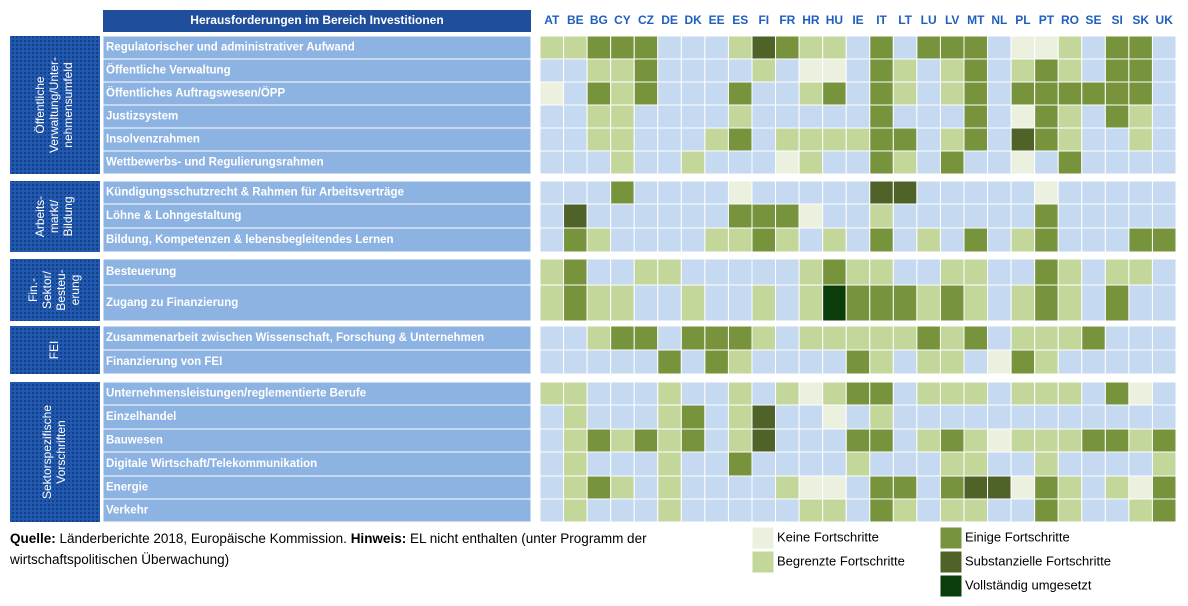 This screenshot has height=606, width=1188. Describe the element at coordinates (68, 104) in the screenshot. I see `group-label: nehmensumfeld` at that location.